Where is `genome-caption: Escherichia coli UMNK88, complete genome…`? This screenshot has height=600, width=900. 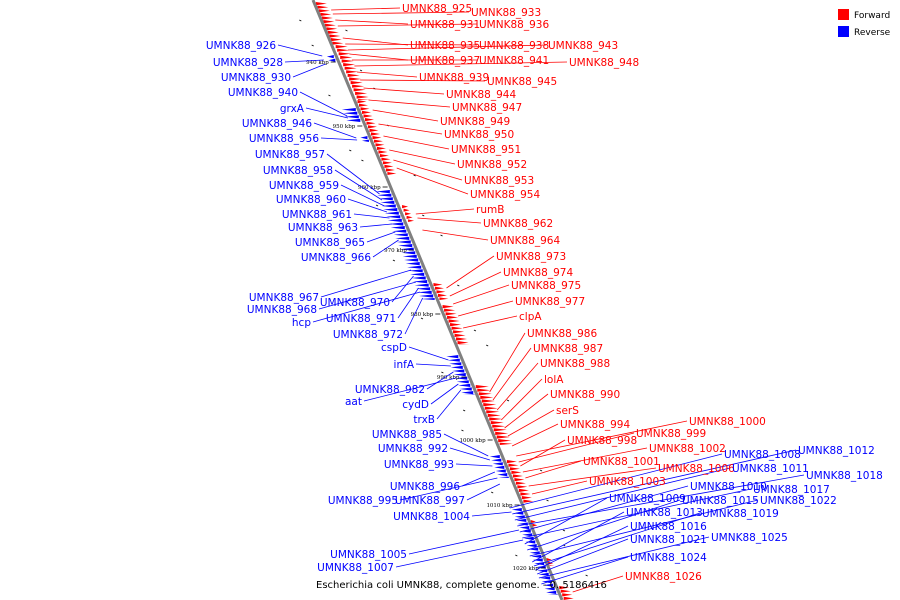 genome-caption: Escherichia coli UMNK88, complete genome… is located at coordinates (461, 585).